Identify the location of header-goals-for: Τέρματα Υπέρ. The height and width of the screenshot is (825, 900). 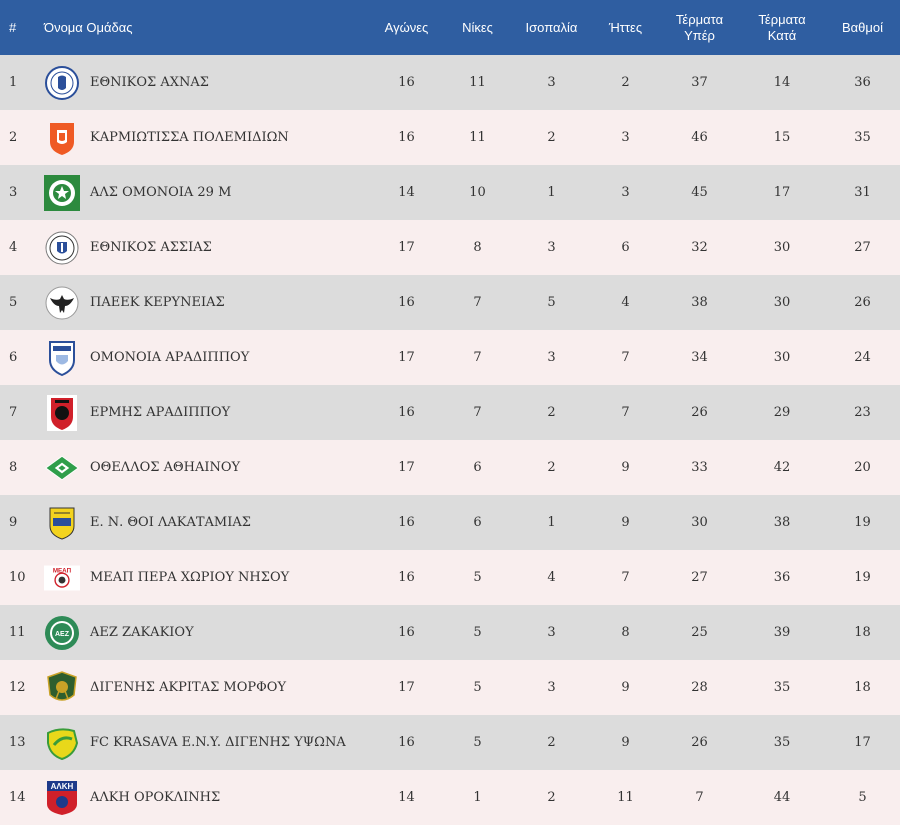
(699, 27).